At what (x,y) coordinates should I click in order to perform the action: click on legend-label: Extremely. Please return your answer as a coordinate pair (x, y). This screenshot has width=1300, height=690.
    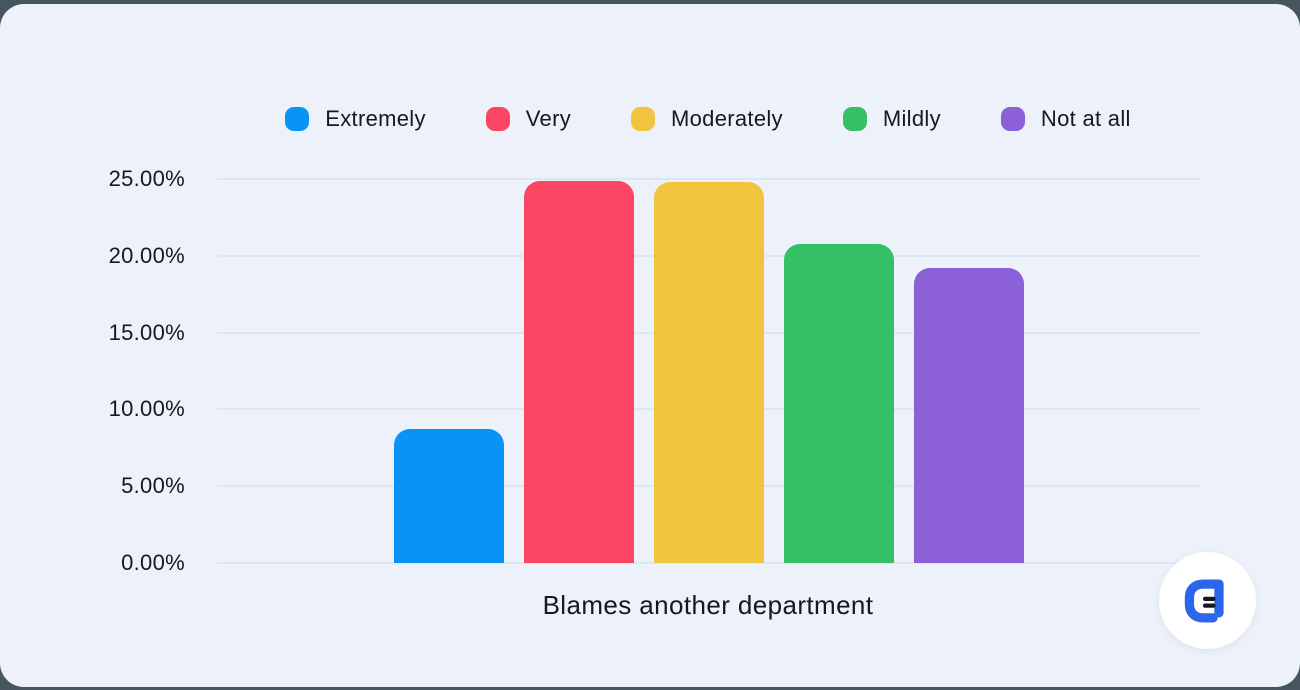
    Looking at the image, I should click on (375, 118).